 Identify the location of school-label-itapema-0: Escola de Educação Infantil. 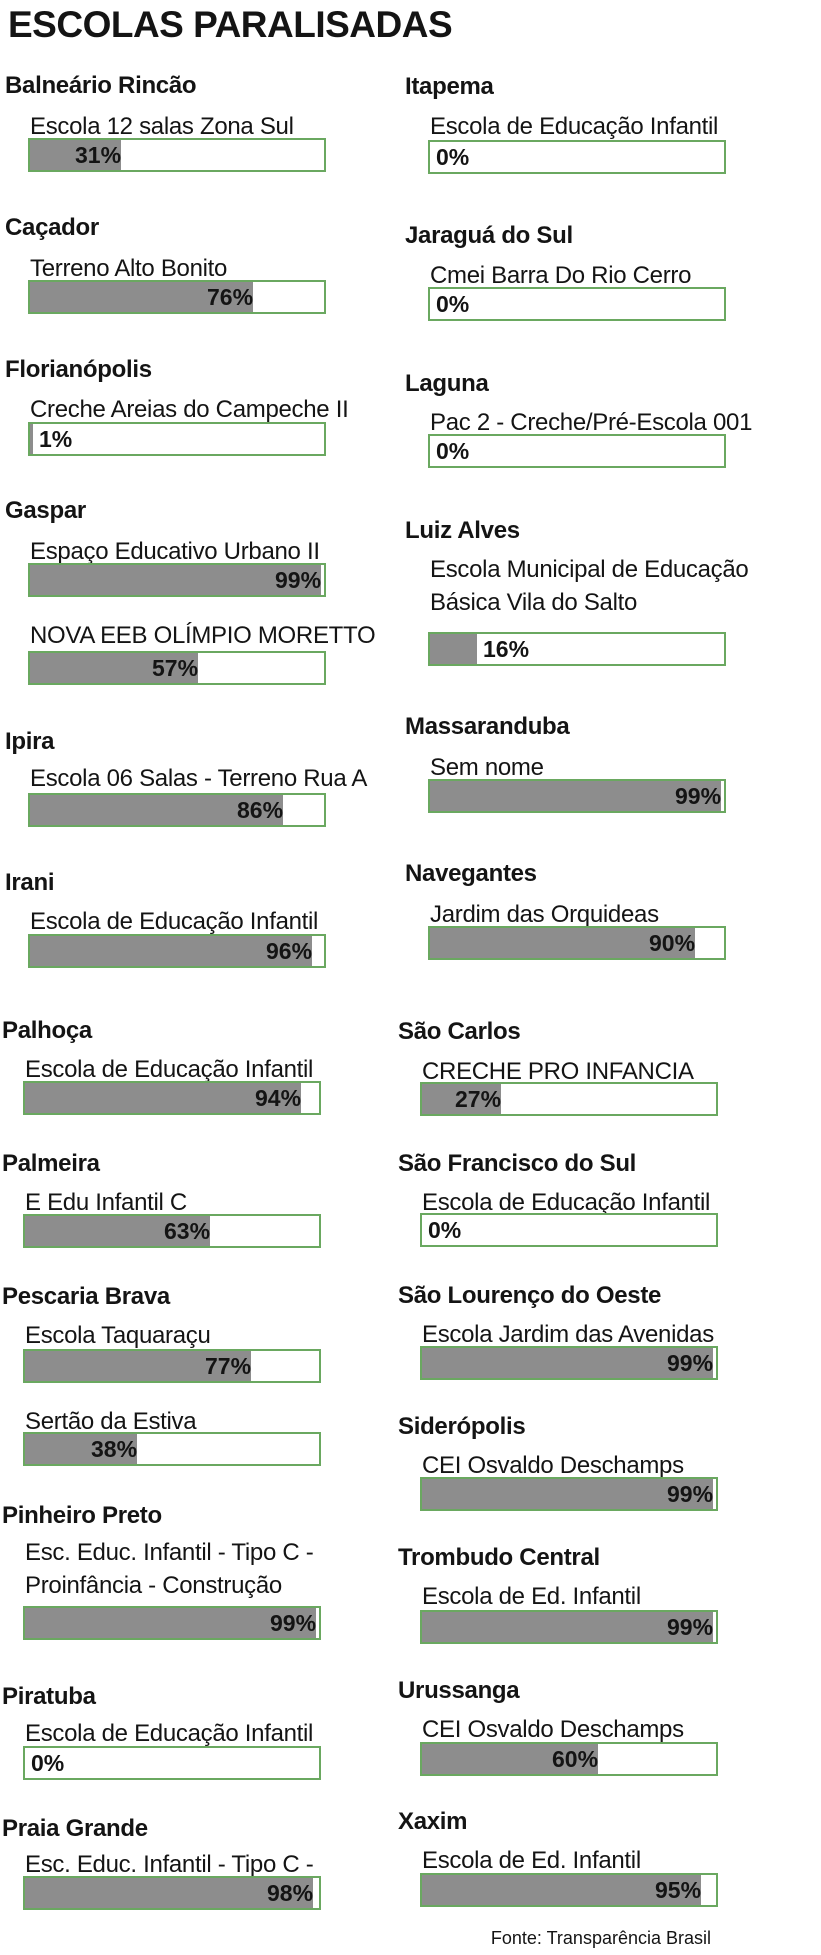
(574, 126).